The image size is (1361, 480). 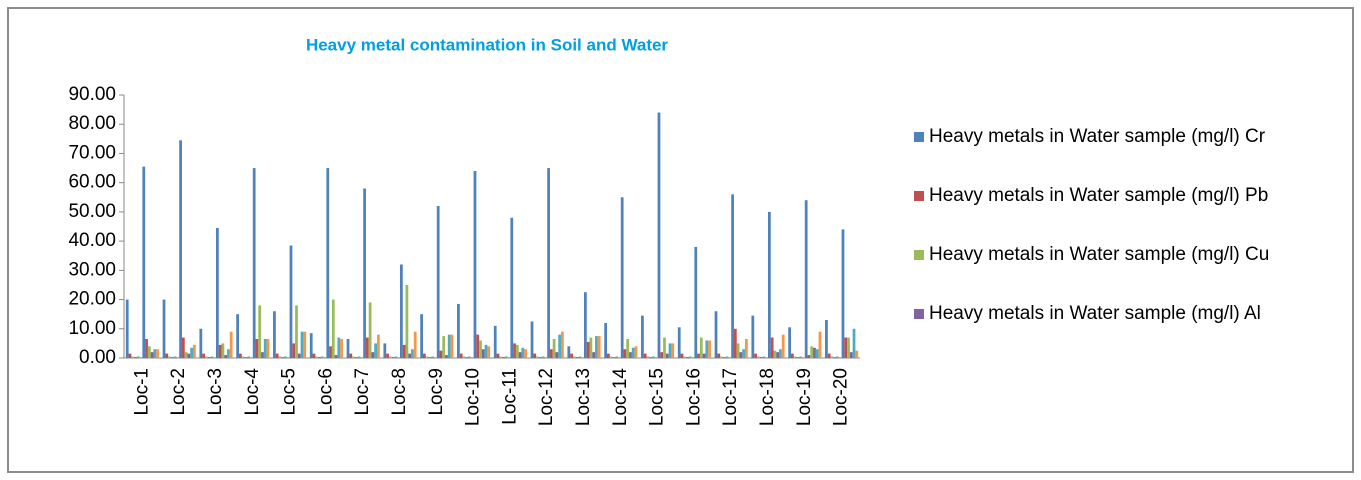 What do you see at coordinates (215, 392) in the screenshot?
I see `x-tick-label: Loc-3` at bounding box center [215, 392].